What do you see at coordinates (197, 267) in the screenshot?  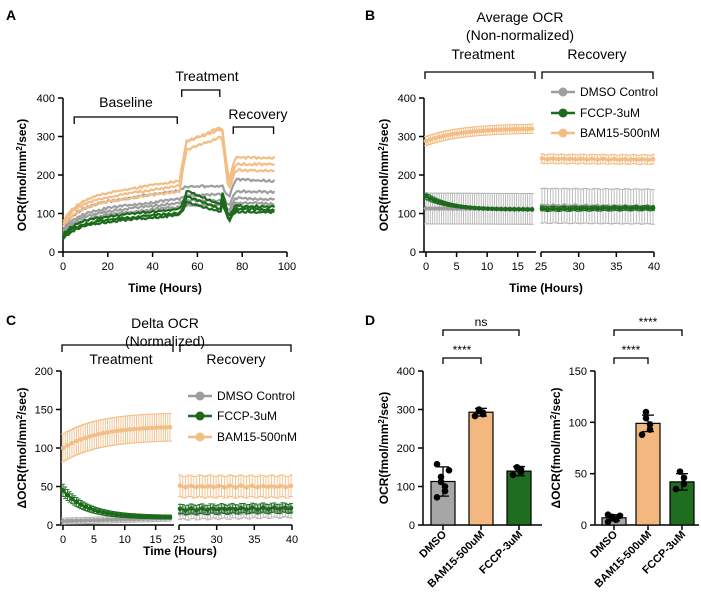 I see `panel-a-x-tick-label: 60` at bounding box center [197, 267].